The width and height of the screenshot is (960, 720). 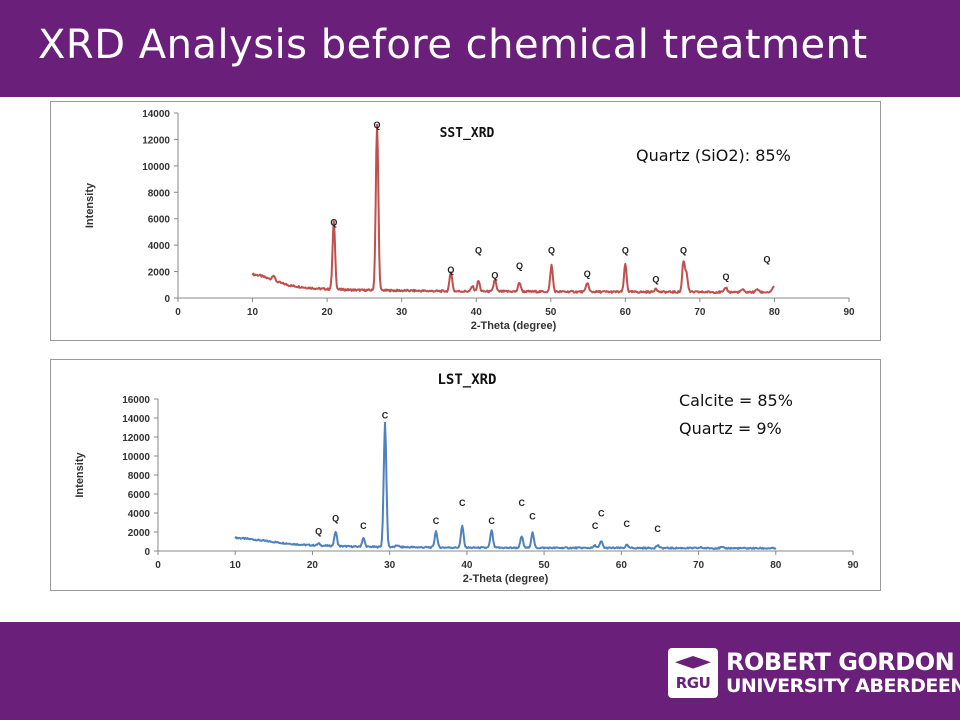 What do you see at coordinates (693, 662) in the screenshot?
I see `graduation-cap-icon` at bounding box center [693, 662].